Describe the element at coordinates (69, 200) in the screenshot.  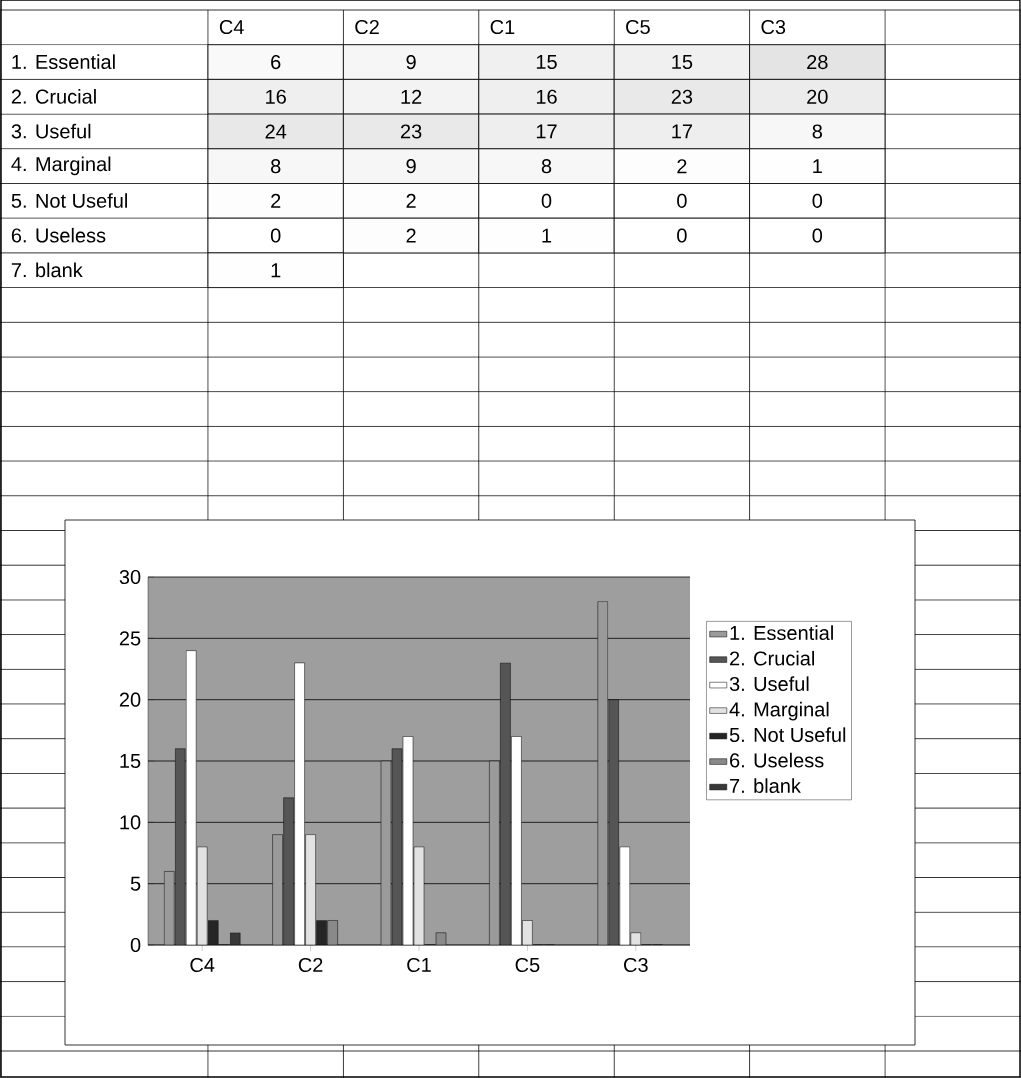
I see `y-tick-label: 5. Not Useful` at that location.